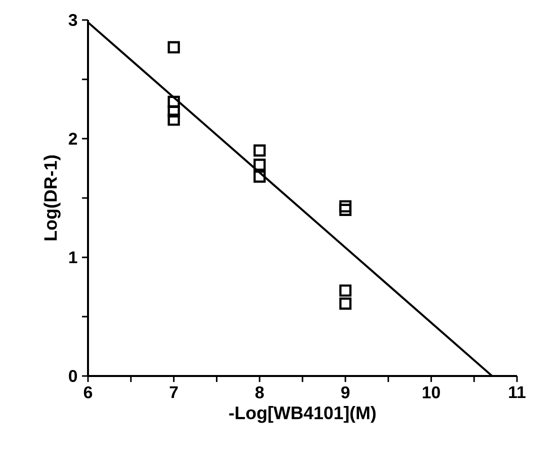 The height and width of the screenshot is (473, 533). Describe the element at coordinates (302, 414) in the screenshot. I see `x-axis-title: -Log[WB4101](M)` at that location.